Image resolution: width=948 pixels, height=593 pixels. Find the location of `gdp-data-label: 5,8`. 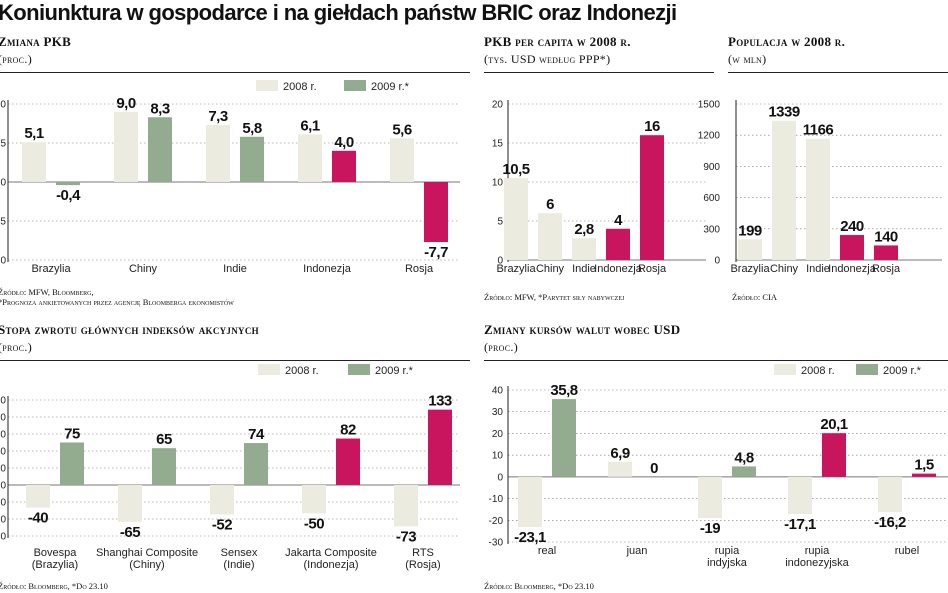

gdp-data-label: 5,8 is located at coordinates (252, 128).